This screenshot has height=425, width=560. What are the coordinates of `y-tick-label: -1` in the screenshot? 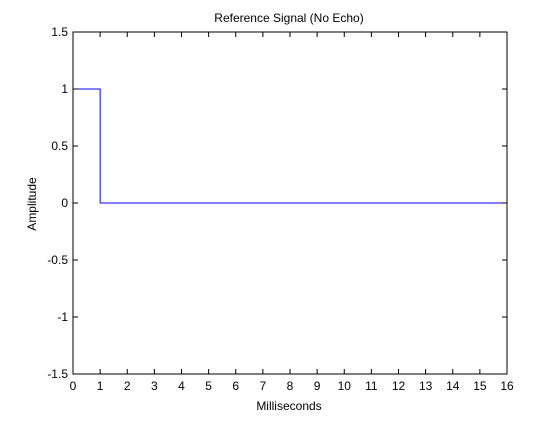 It's located at (62, 317).